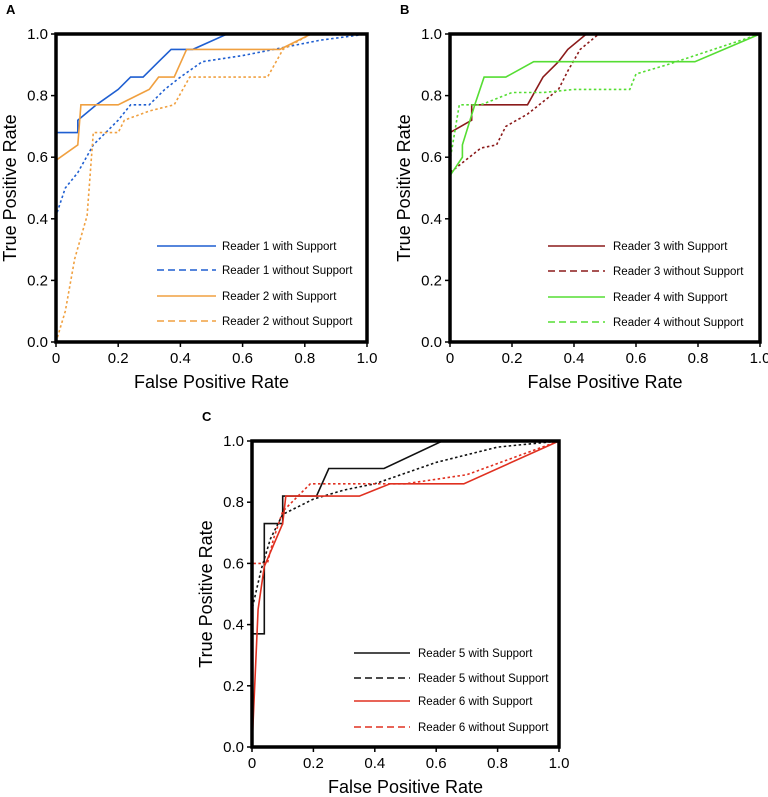  What do you see at coordinates (574, 358) in the screenshot?
I see `x-tick-label-b: 0.4` at bounding box center [574, 358].